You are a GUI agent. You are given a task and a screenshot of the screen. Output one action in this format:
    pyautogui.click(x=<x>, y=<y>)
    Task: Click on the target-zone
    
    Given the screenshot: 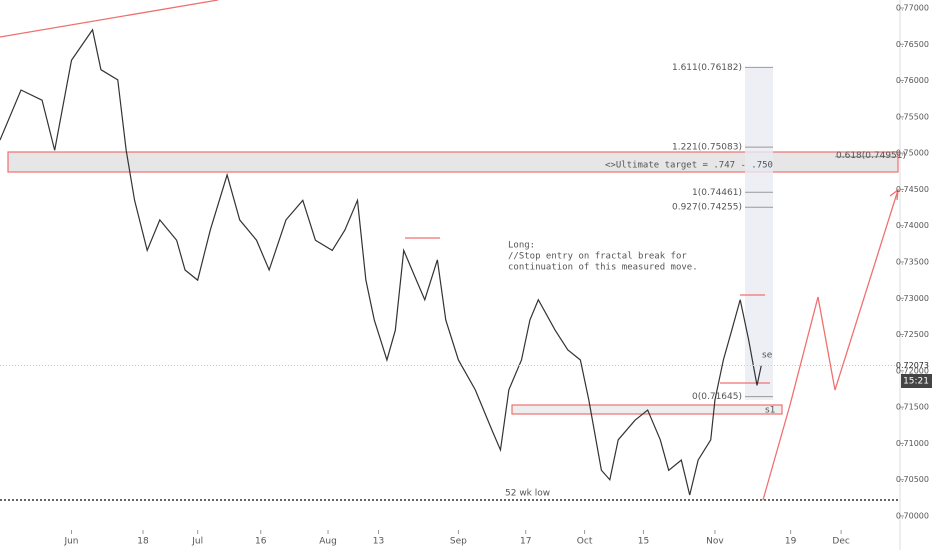 What is the action you would take?
    pyautogui.click(x=453, y=162)
    